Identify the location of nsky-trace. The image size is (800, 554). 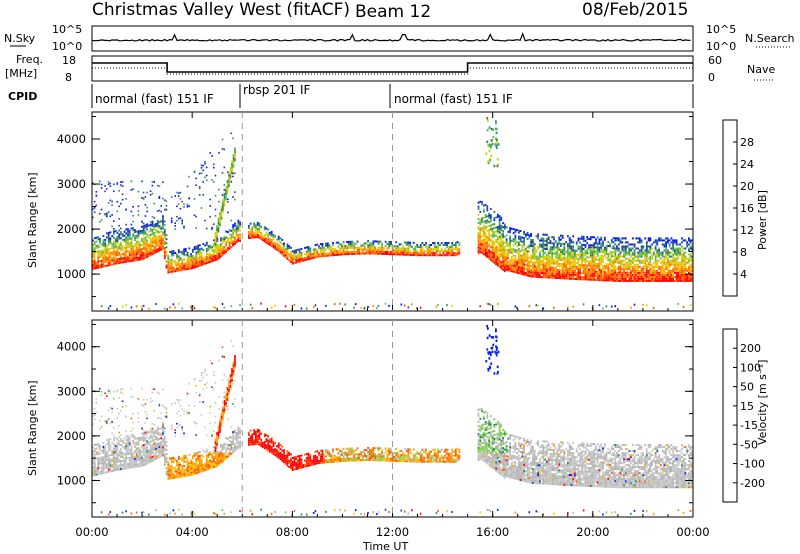
(391, 36).